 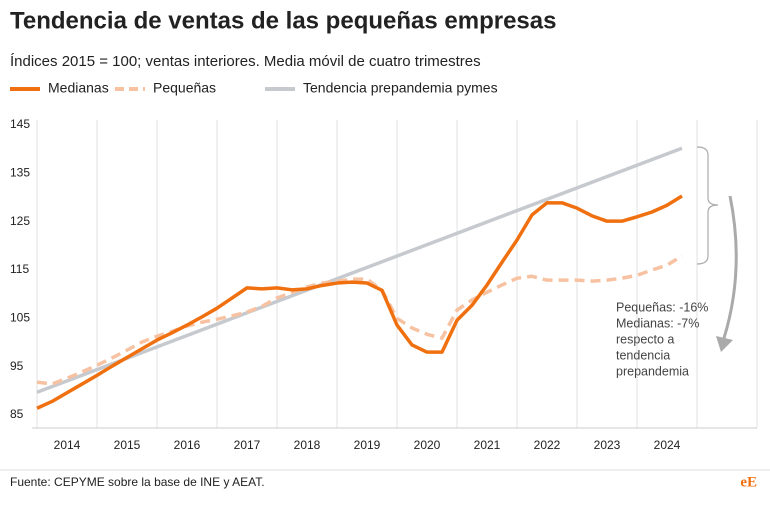 What do you see at coordinates (20, 173) in the screenshot?
I see `y-tick-label: 135` at bounding box center [20, 173].